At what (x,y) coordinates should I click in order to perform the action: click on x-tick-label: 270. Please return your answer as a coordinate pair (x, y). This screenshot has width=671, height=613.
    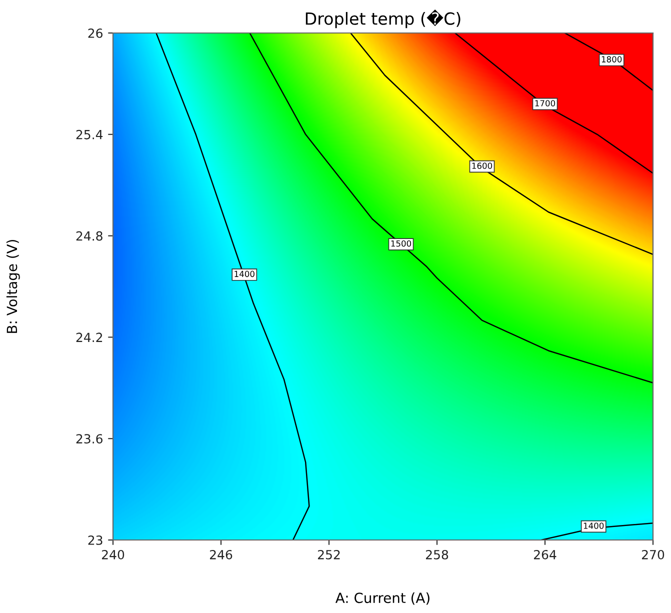
    Looking at the image, I should click on (653, 555).